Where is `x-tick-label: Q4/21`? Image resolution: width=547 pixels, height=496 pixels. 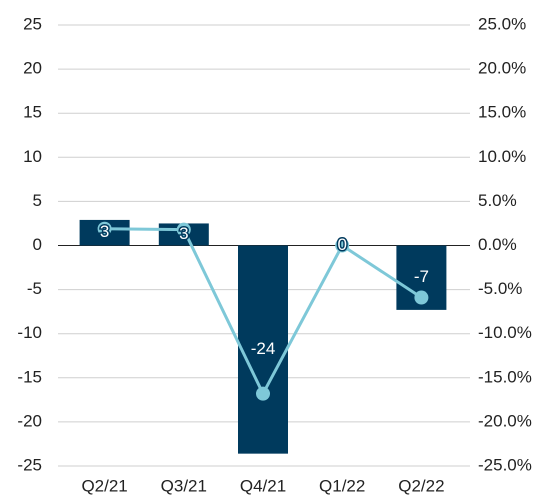 x-tick-label: Q4/21 is located at coordinates (263, 485).